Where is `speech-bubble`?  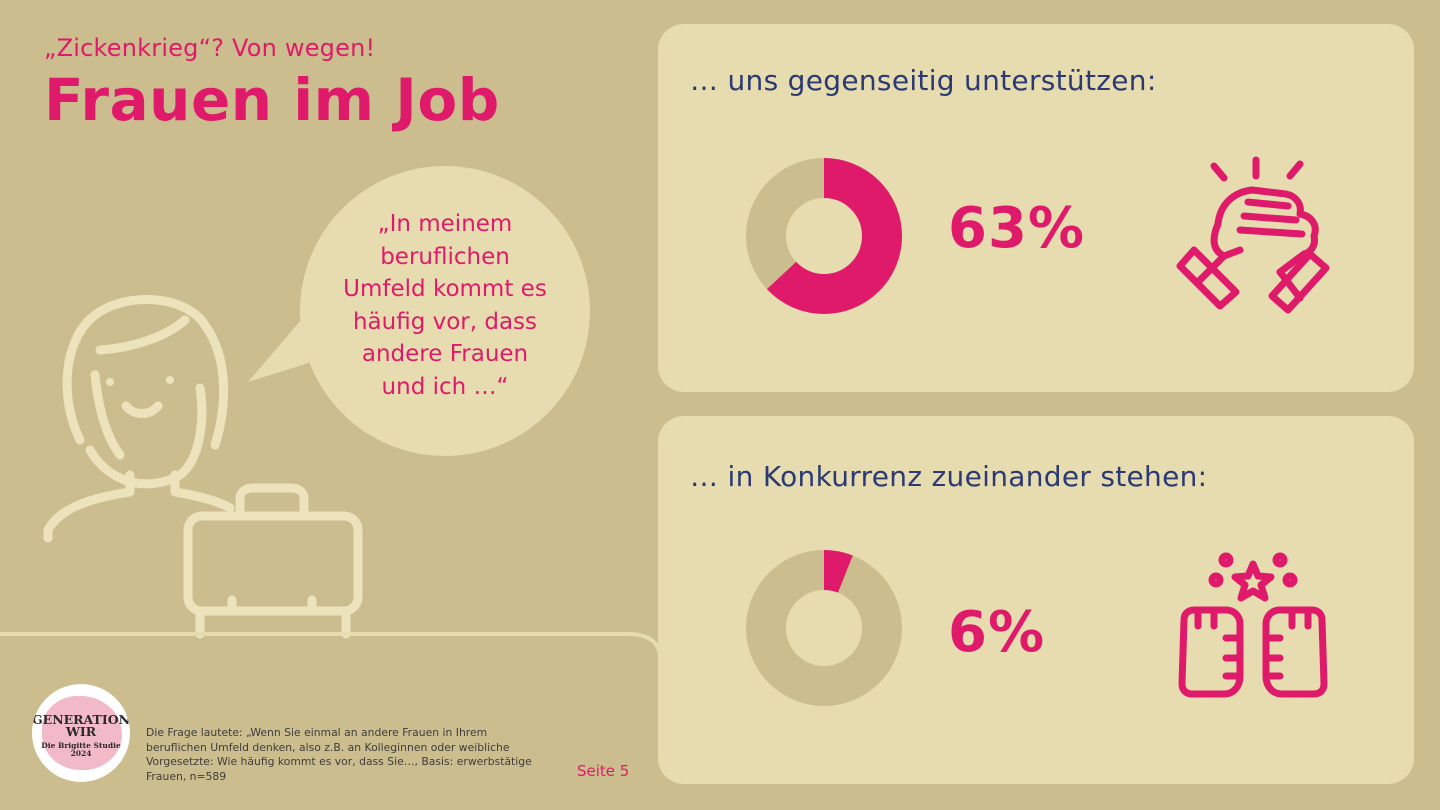 speech-bubble is located at coordinates (445, 311).